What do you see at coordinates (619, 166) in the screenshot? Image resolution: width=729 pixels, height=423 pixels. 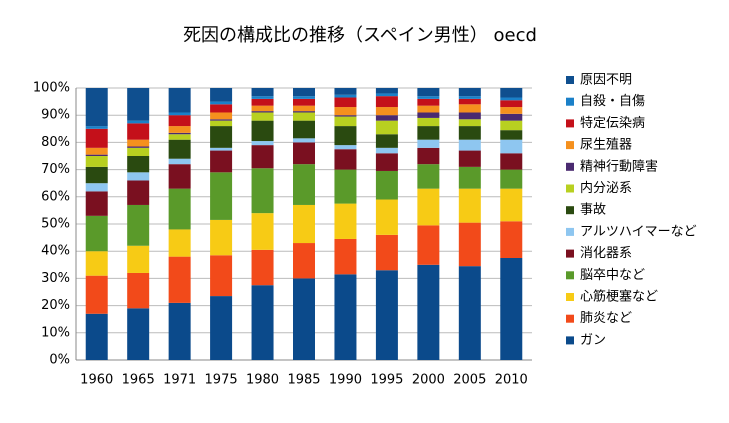 I see `legend-label: 精神行動障害` at bounding box center [619, 166].